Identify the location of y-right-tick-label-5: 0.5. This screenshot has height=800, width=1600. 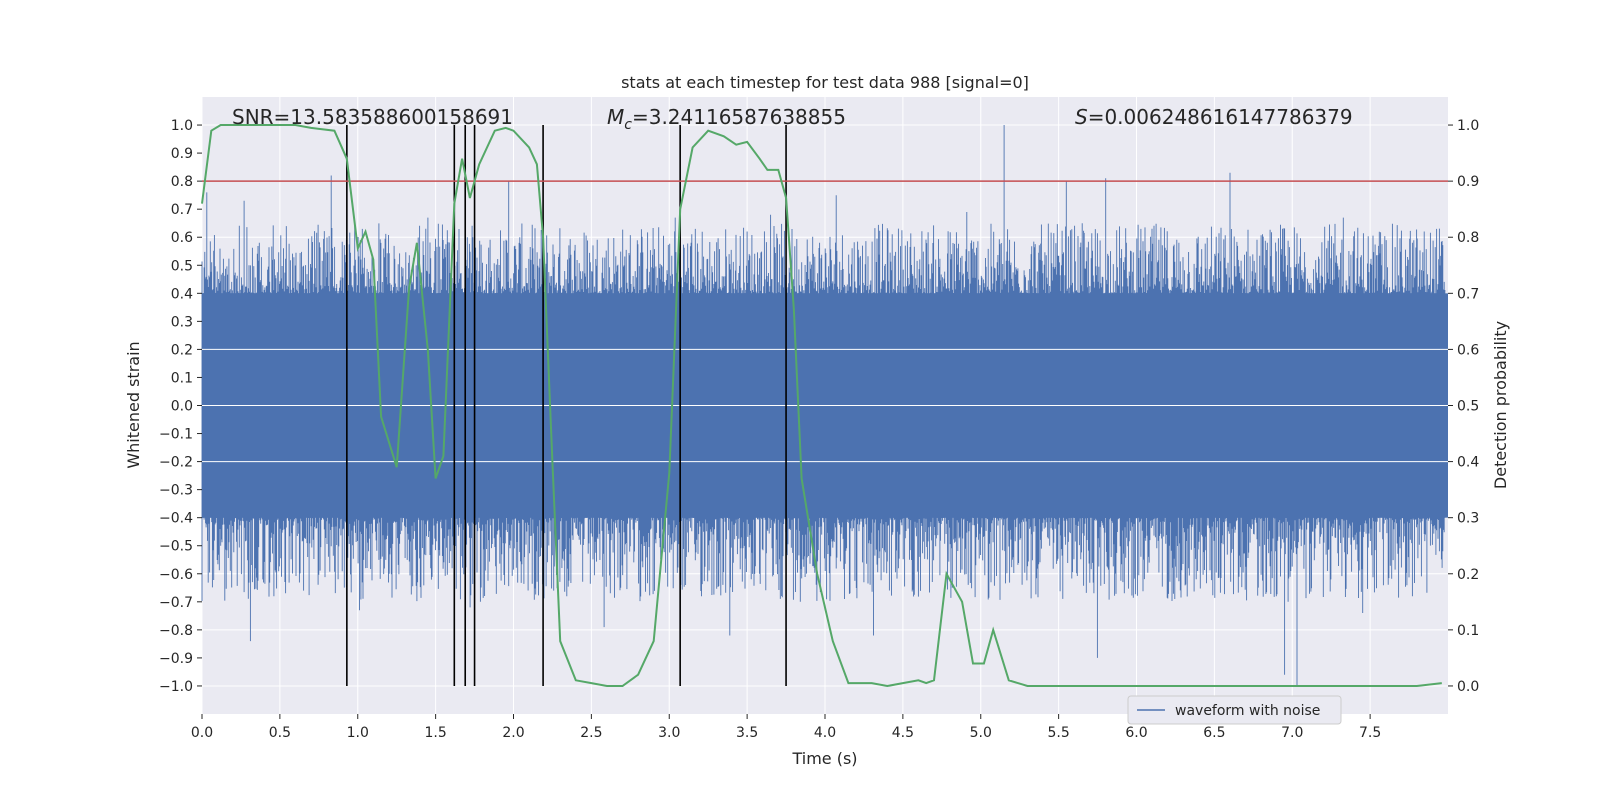
(1468, 407).